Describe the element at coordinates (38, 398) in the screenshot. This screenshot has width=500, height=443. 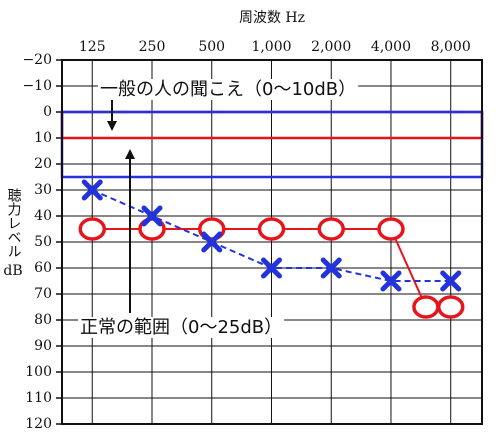
I see `y-tick-label: 110` at that location.